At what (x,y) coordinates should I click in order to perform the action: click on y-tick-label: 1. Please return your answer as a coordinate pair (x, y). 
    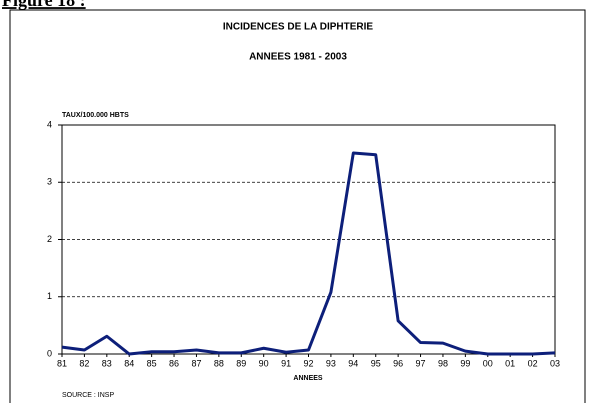
    Looking at the image, I should click on (49, 296).